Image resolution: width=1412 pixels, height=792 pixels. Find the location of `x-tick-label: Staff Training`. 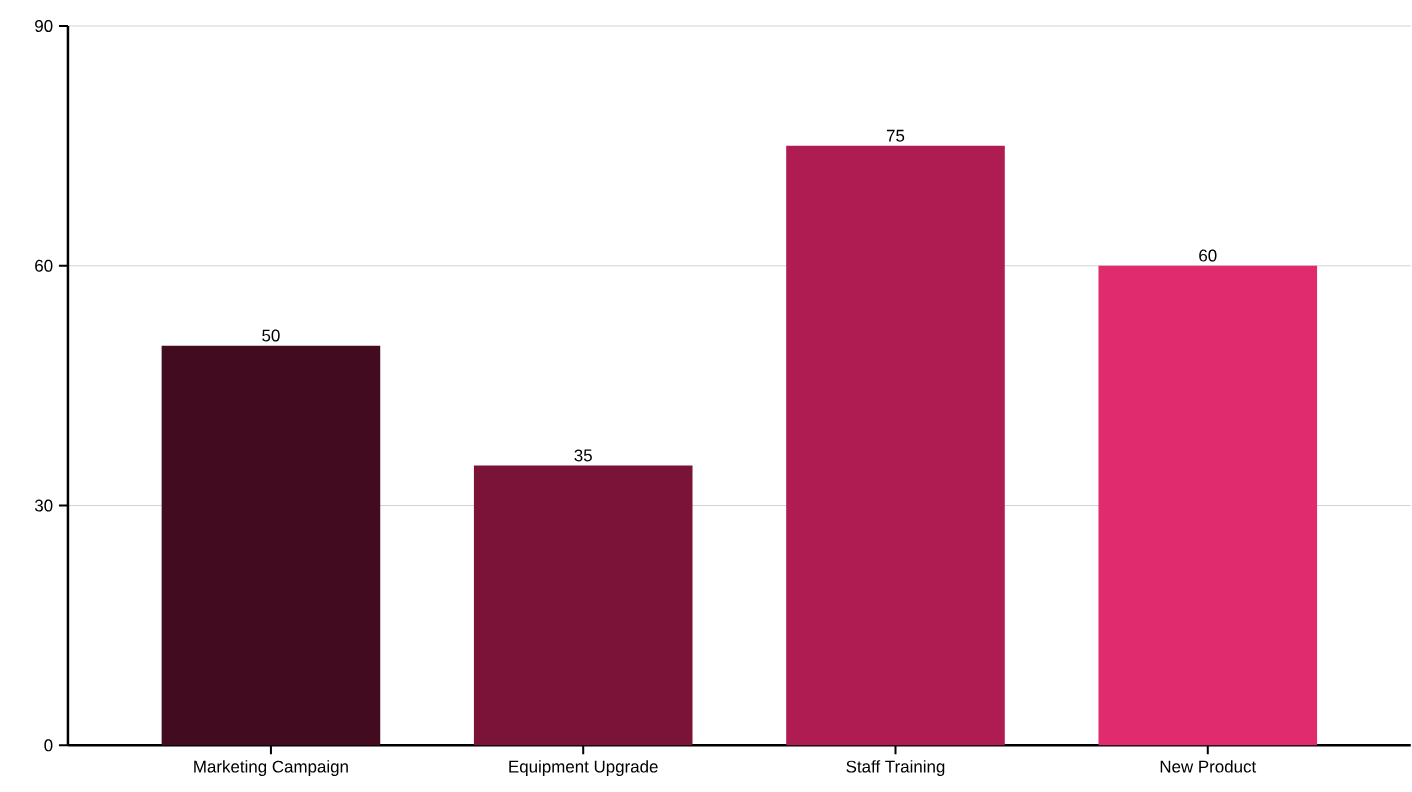

x-tick-label: Staff Training is located at coordinates (895, 768).